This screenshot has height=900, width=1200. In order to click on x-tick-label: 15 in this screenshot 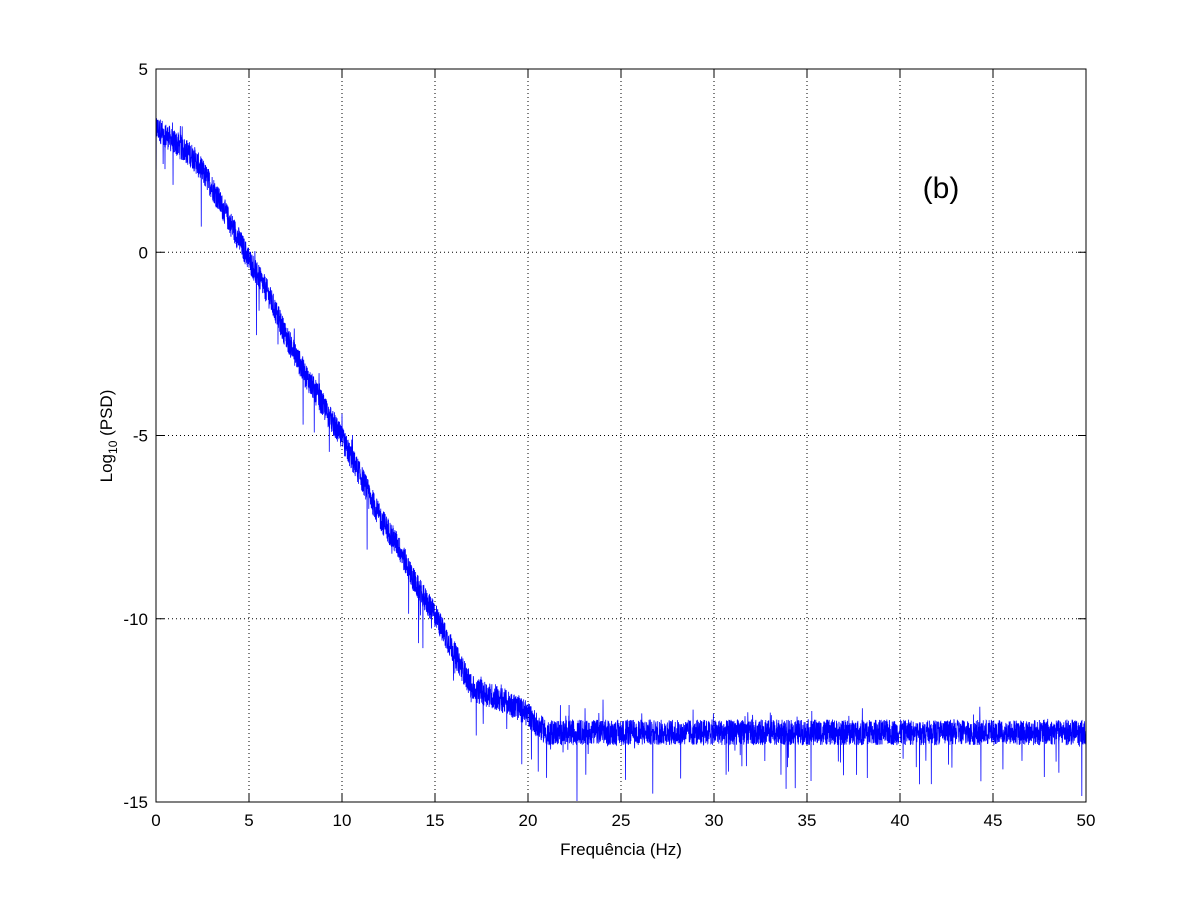, I will do `click(435, 820)`.